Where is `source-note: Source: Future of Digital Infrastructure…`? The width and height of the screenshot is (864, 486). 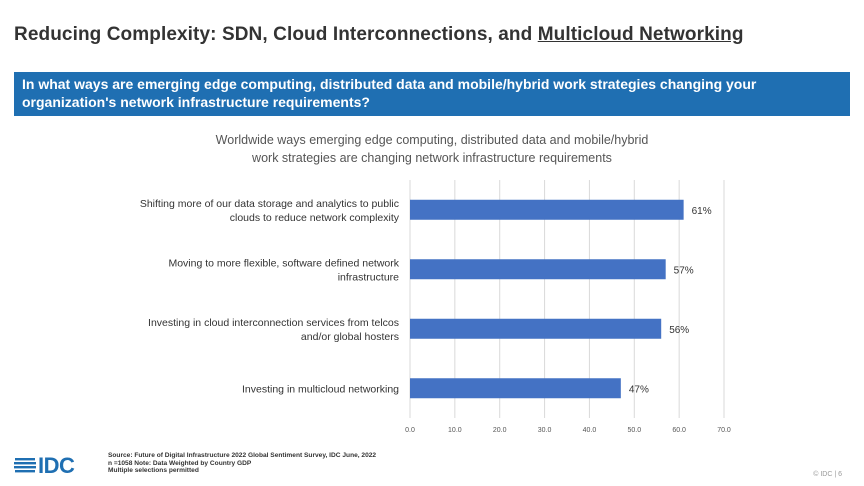 source-note: Source: Future of Digital Infrastructure… is located at coordinates (242, 463).